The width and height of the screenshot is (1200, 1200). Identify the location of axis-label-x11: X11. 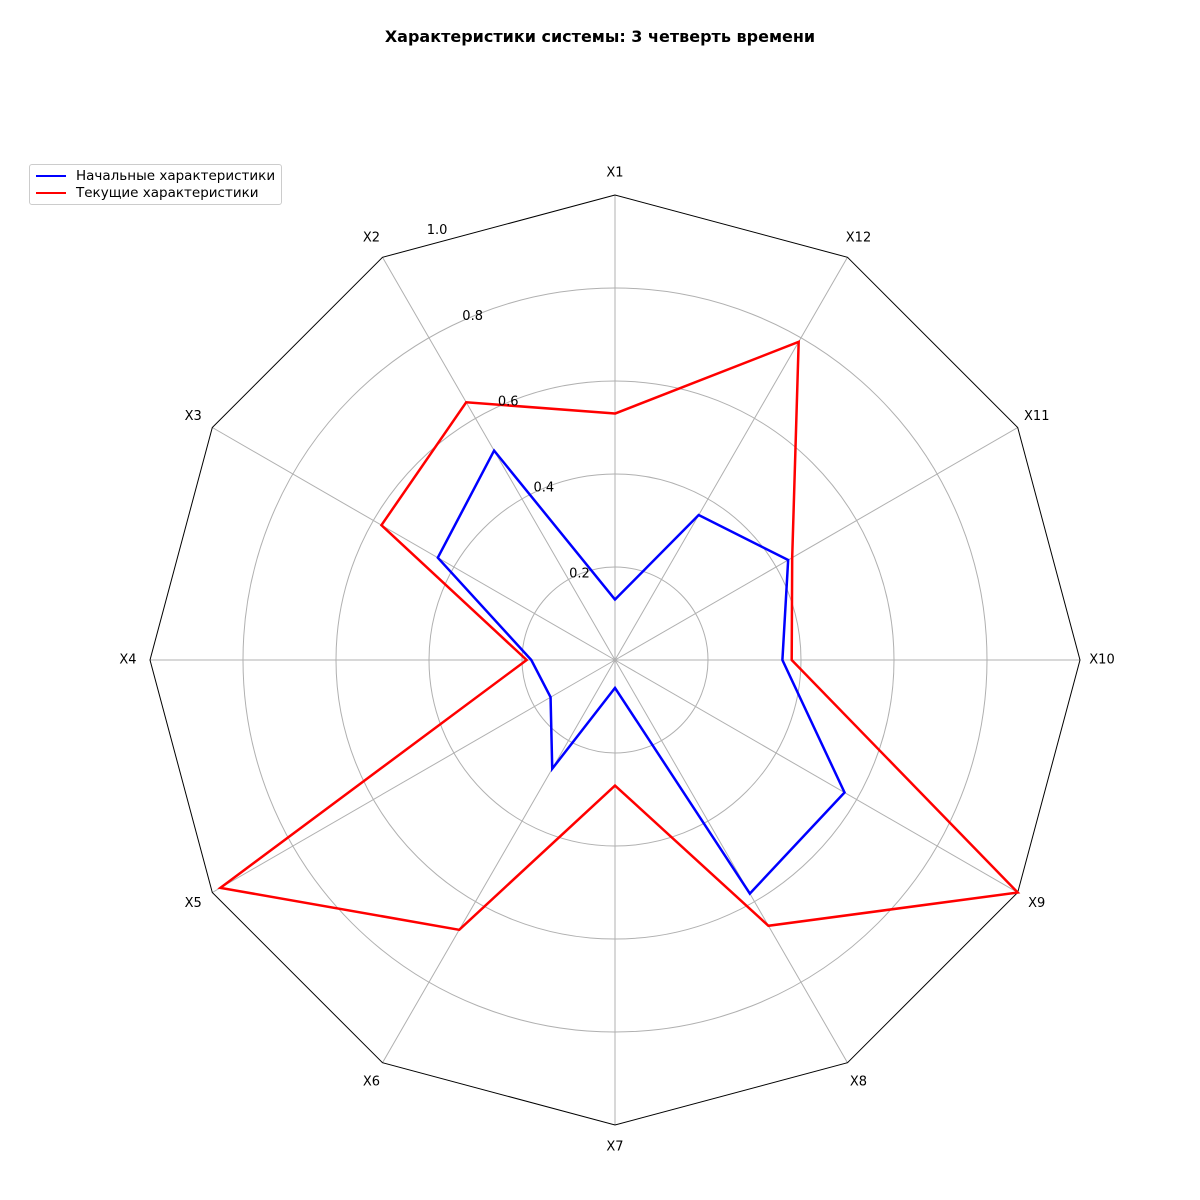
(1036, 416).